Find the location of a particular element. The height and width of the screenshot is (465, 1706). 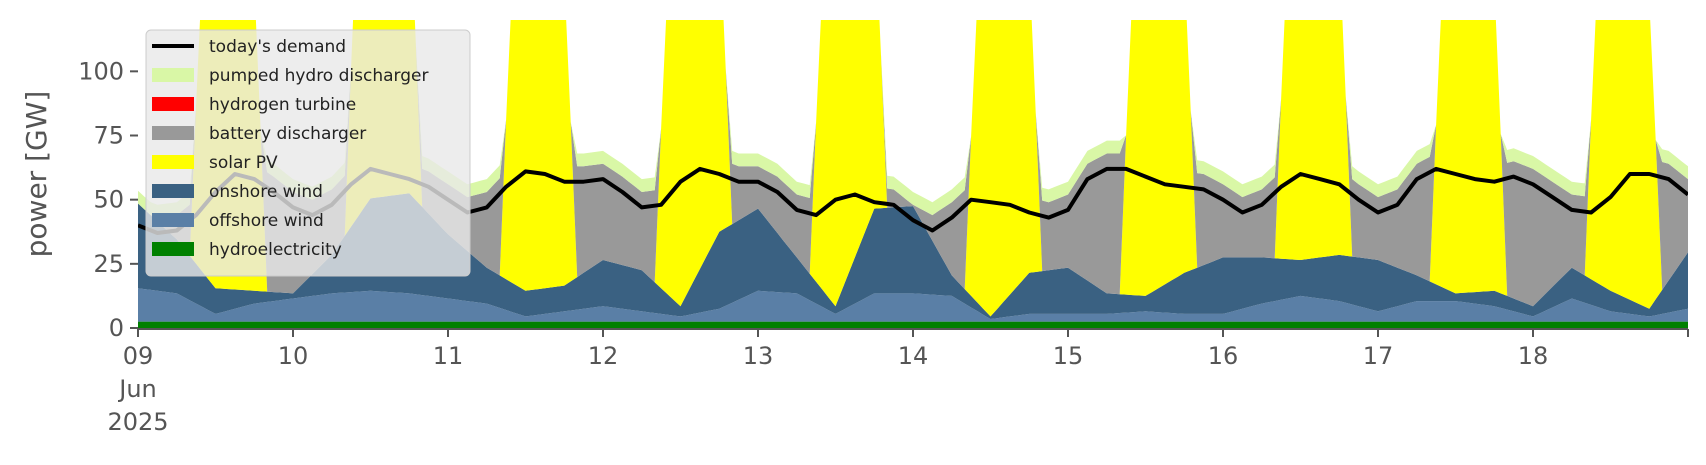

y-tick-label: 100 is located at coordinates (101, 71).